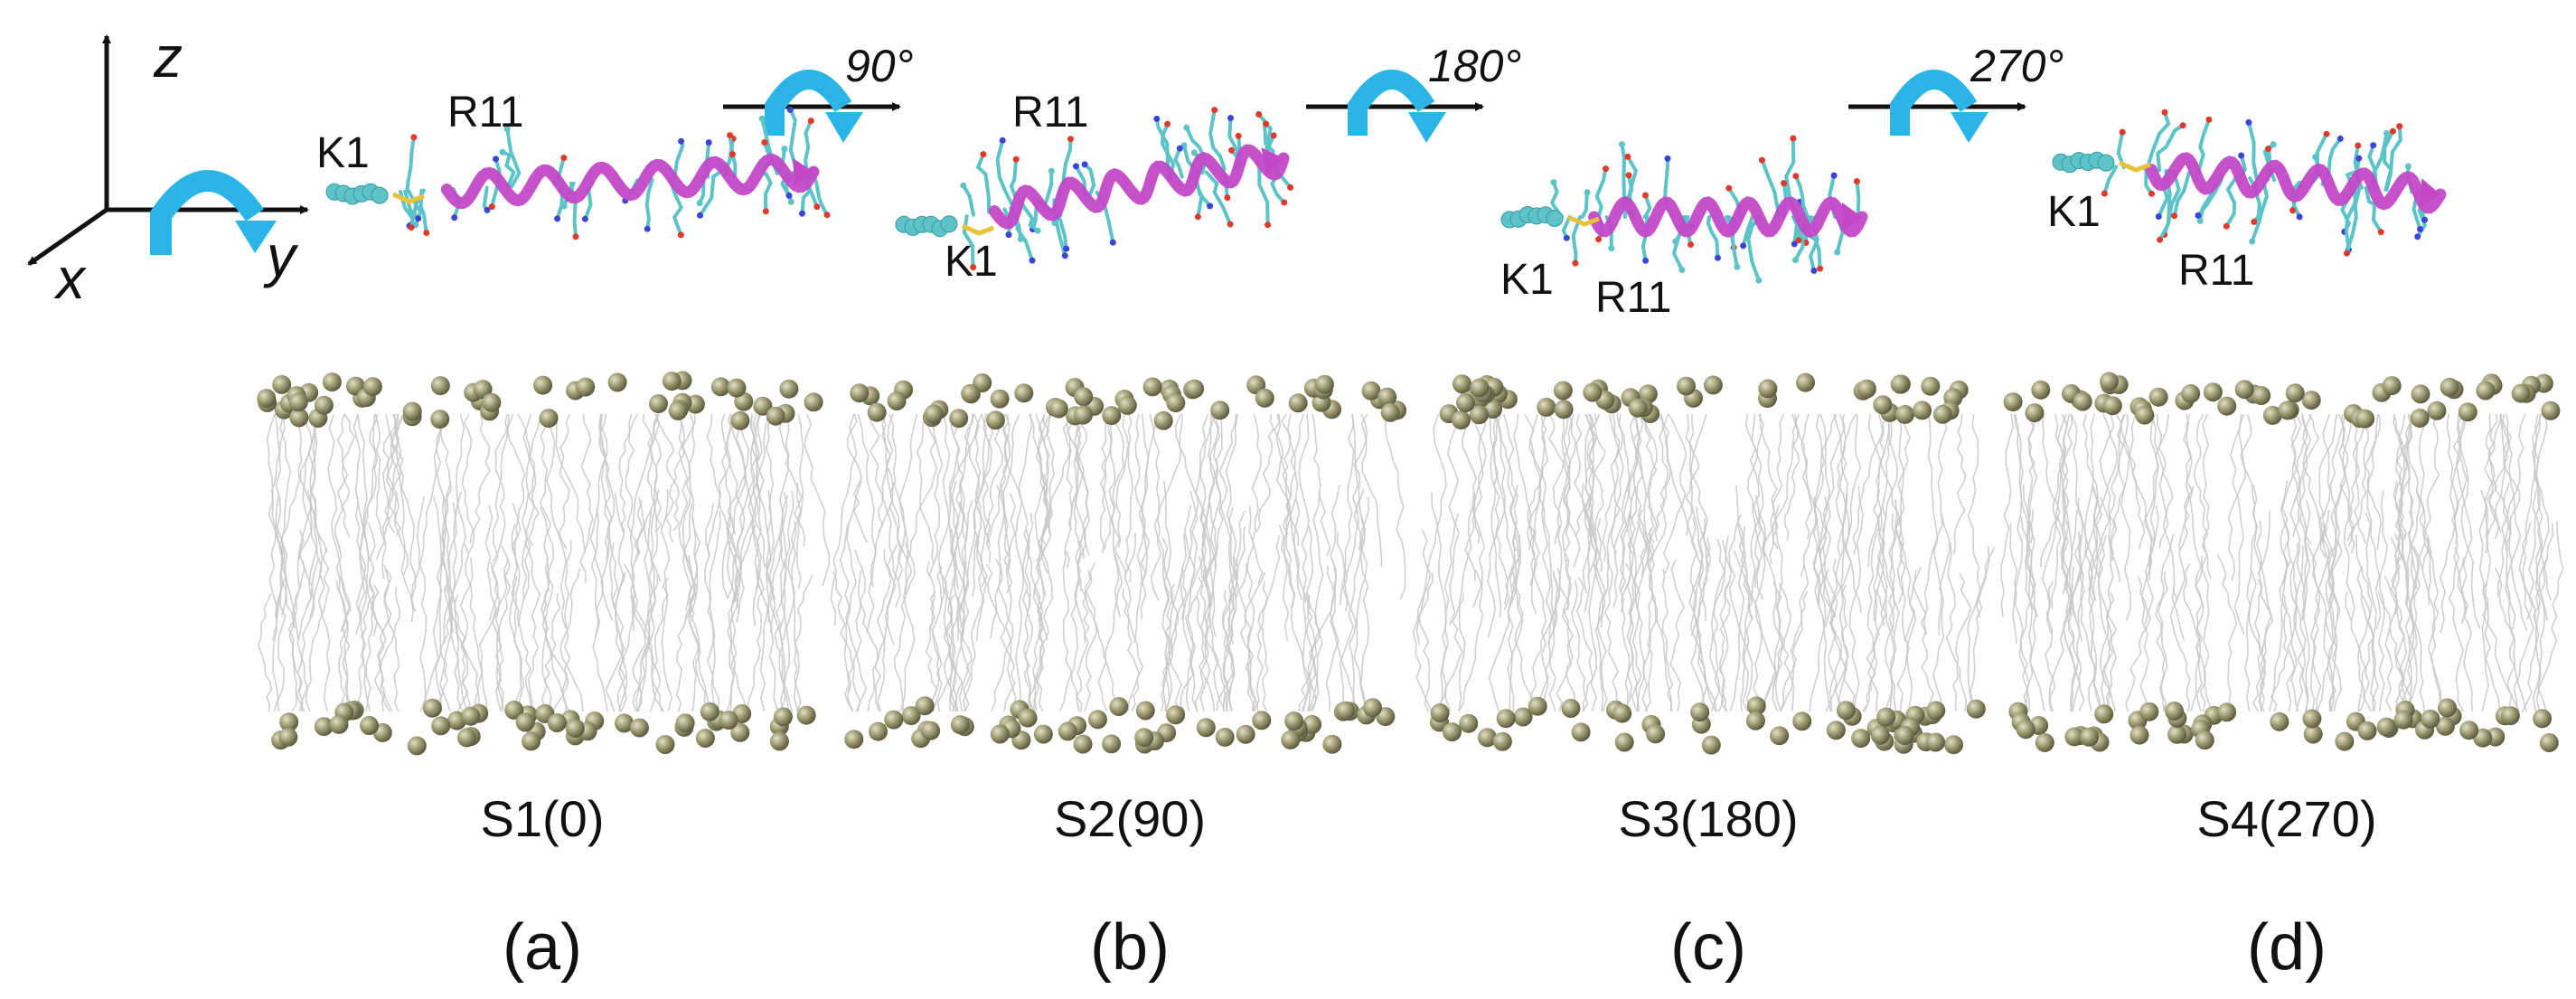 The width and height of the screenshot is (2576, 999). Describe the element at coordinates (70, 278) in the screenshot. I see `x-axis-label: x` at that location.